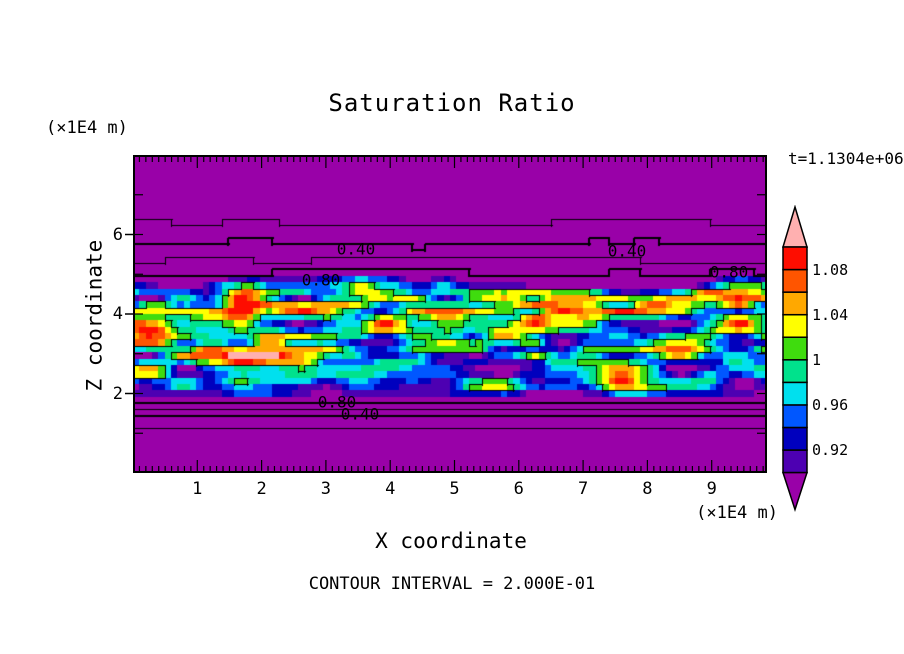 The image size is (904, 654). Describe the element at coordinates (583, 489) in the screenshot. I see `x-tick-label: 7` at that location.